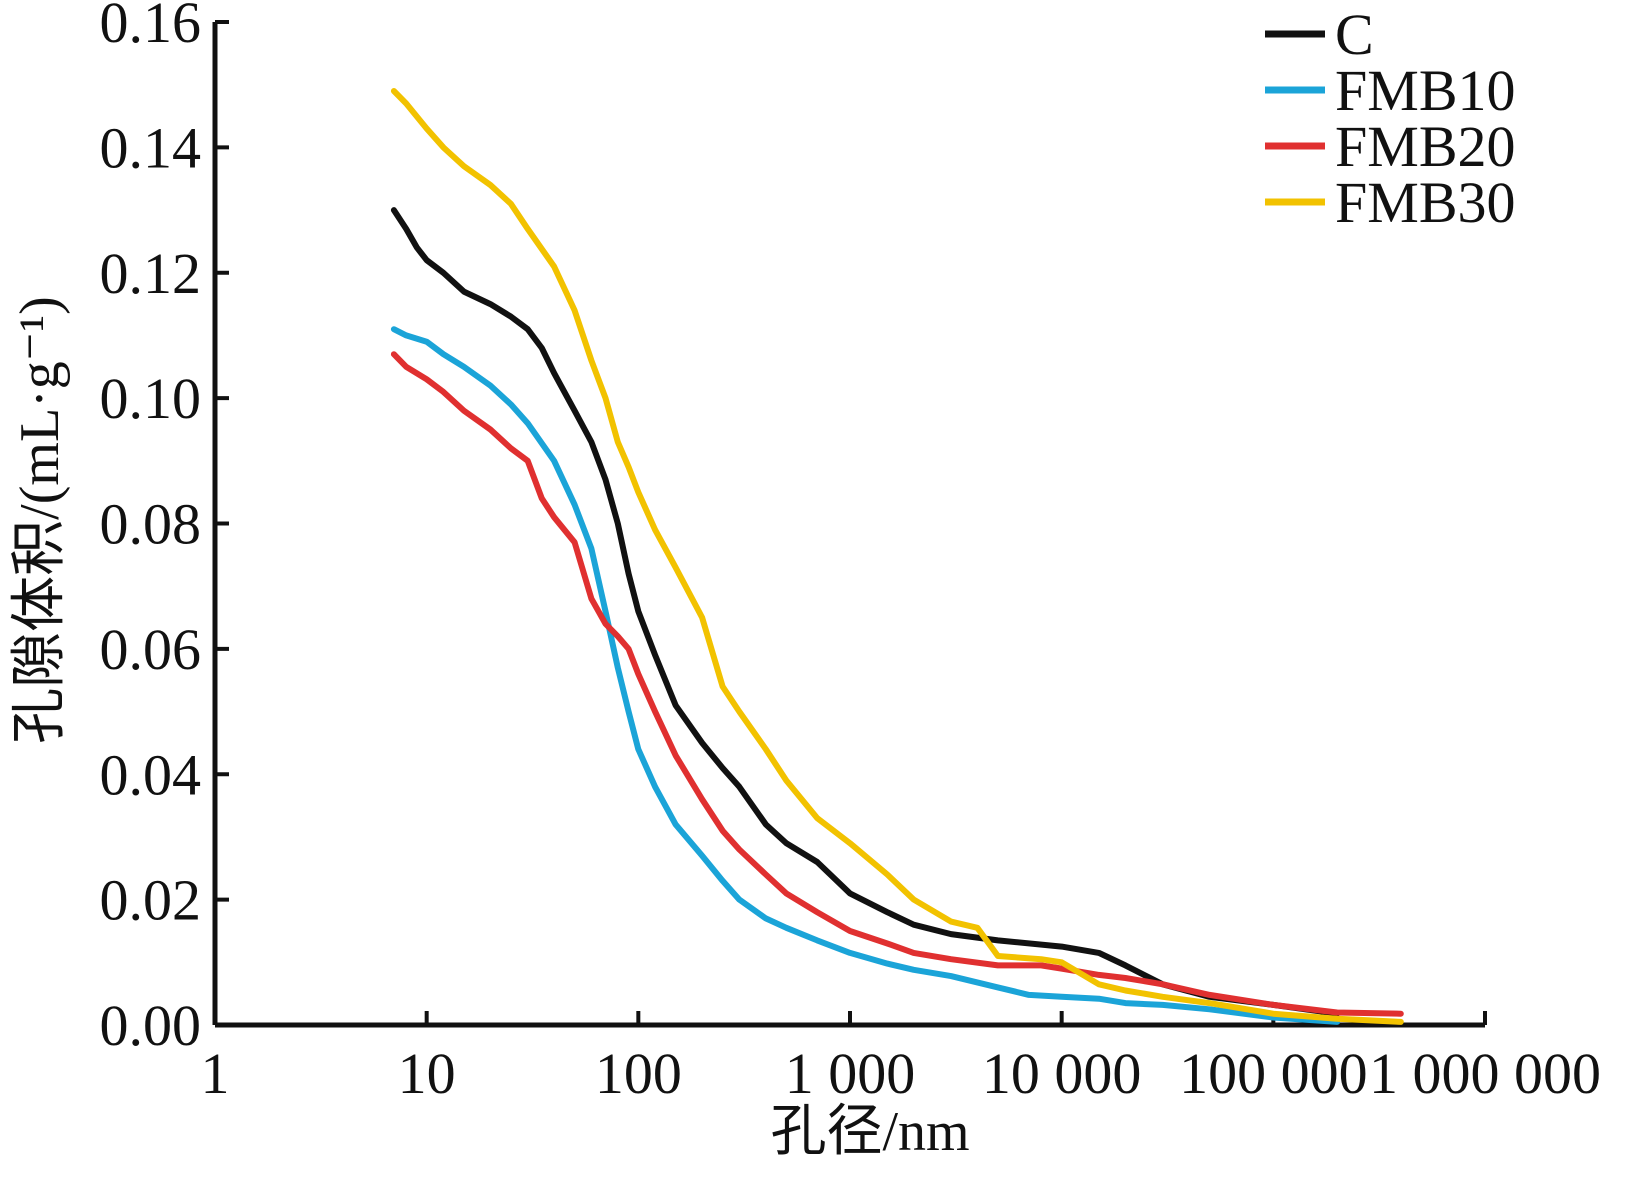 The height and width of the screenshot is (1181, 1630). I want to click on x-tick-label: 10, so click(427, 1073).